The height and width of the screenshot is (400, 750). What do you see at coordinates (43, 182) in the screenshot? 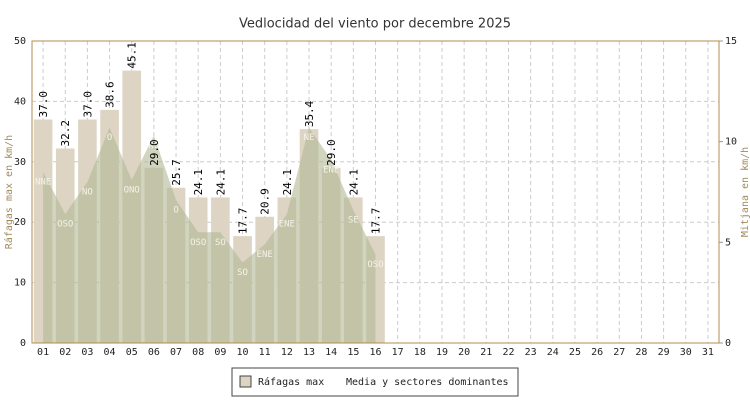
I see `sector-label: NNE` at bounding box center [43, 182].